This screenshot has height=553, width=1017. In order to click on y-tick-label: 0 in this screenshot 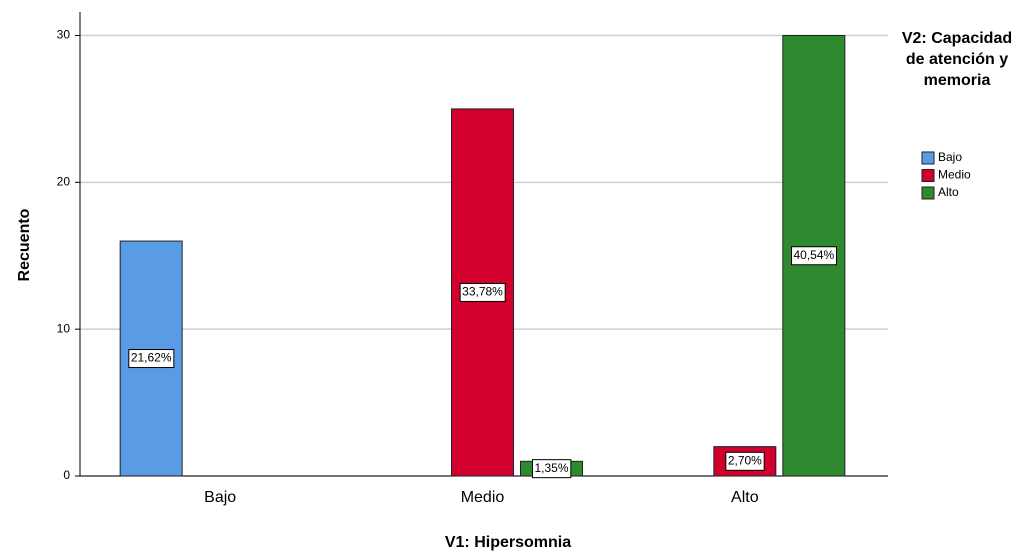, I will do `click(66, 475)`.